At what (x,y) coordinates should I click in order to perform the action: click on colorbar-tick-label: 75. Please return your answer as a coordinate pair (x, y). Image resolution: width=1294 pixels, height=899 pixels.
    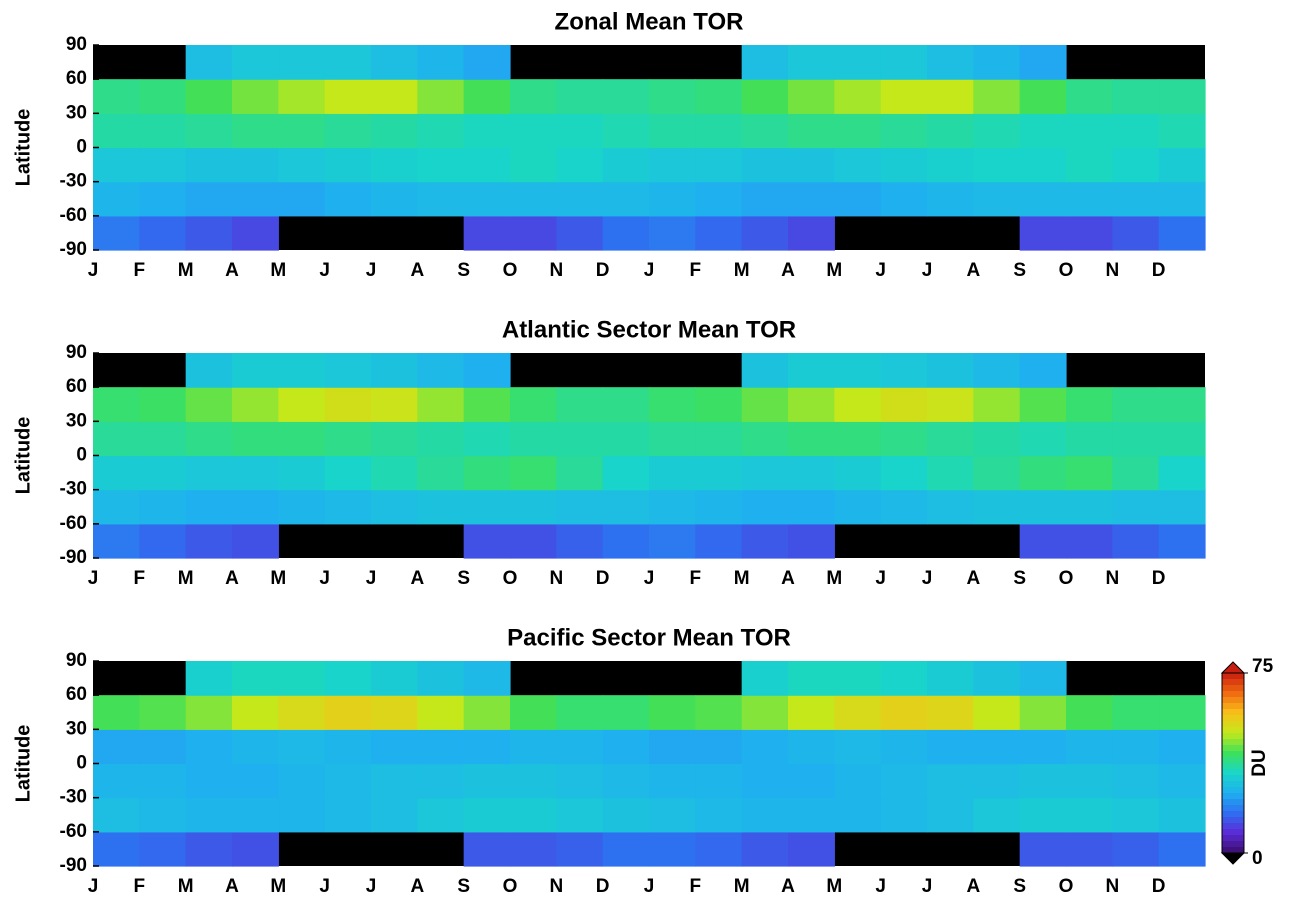
    Looking at the image, I should click on (1263, 666).